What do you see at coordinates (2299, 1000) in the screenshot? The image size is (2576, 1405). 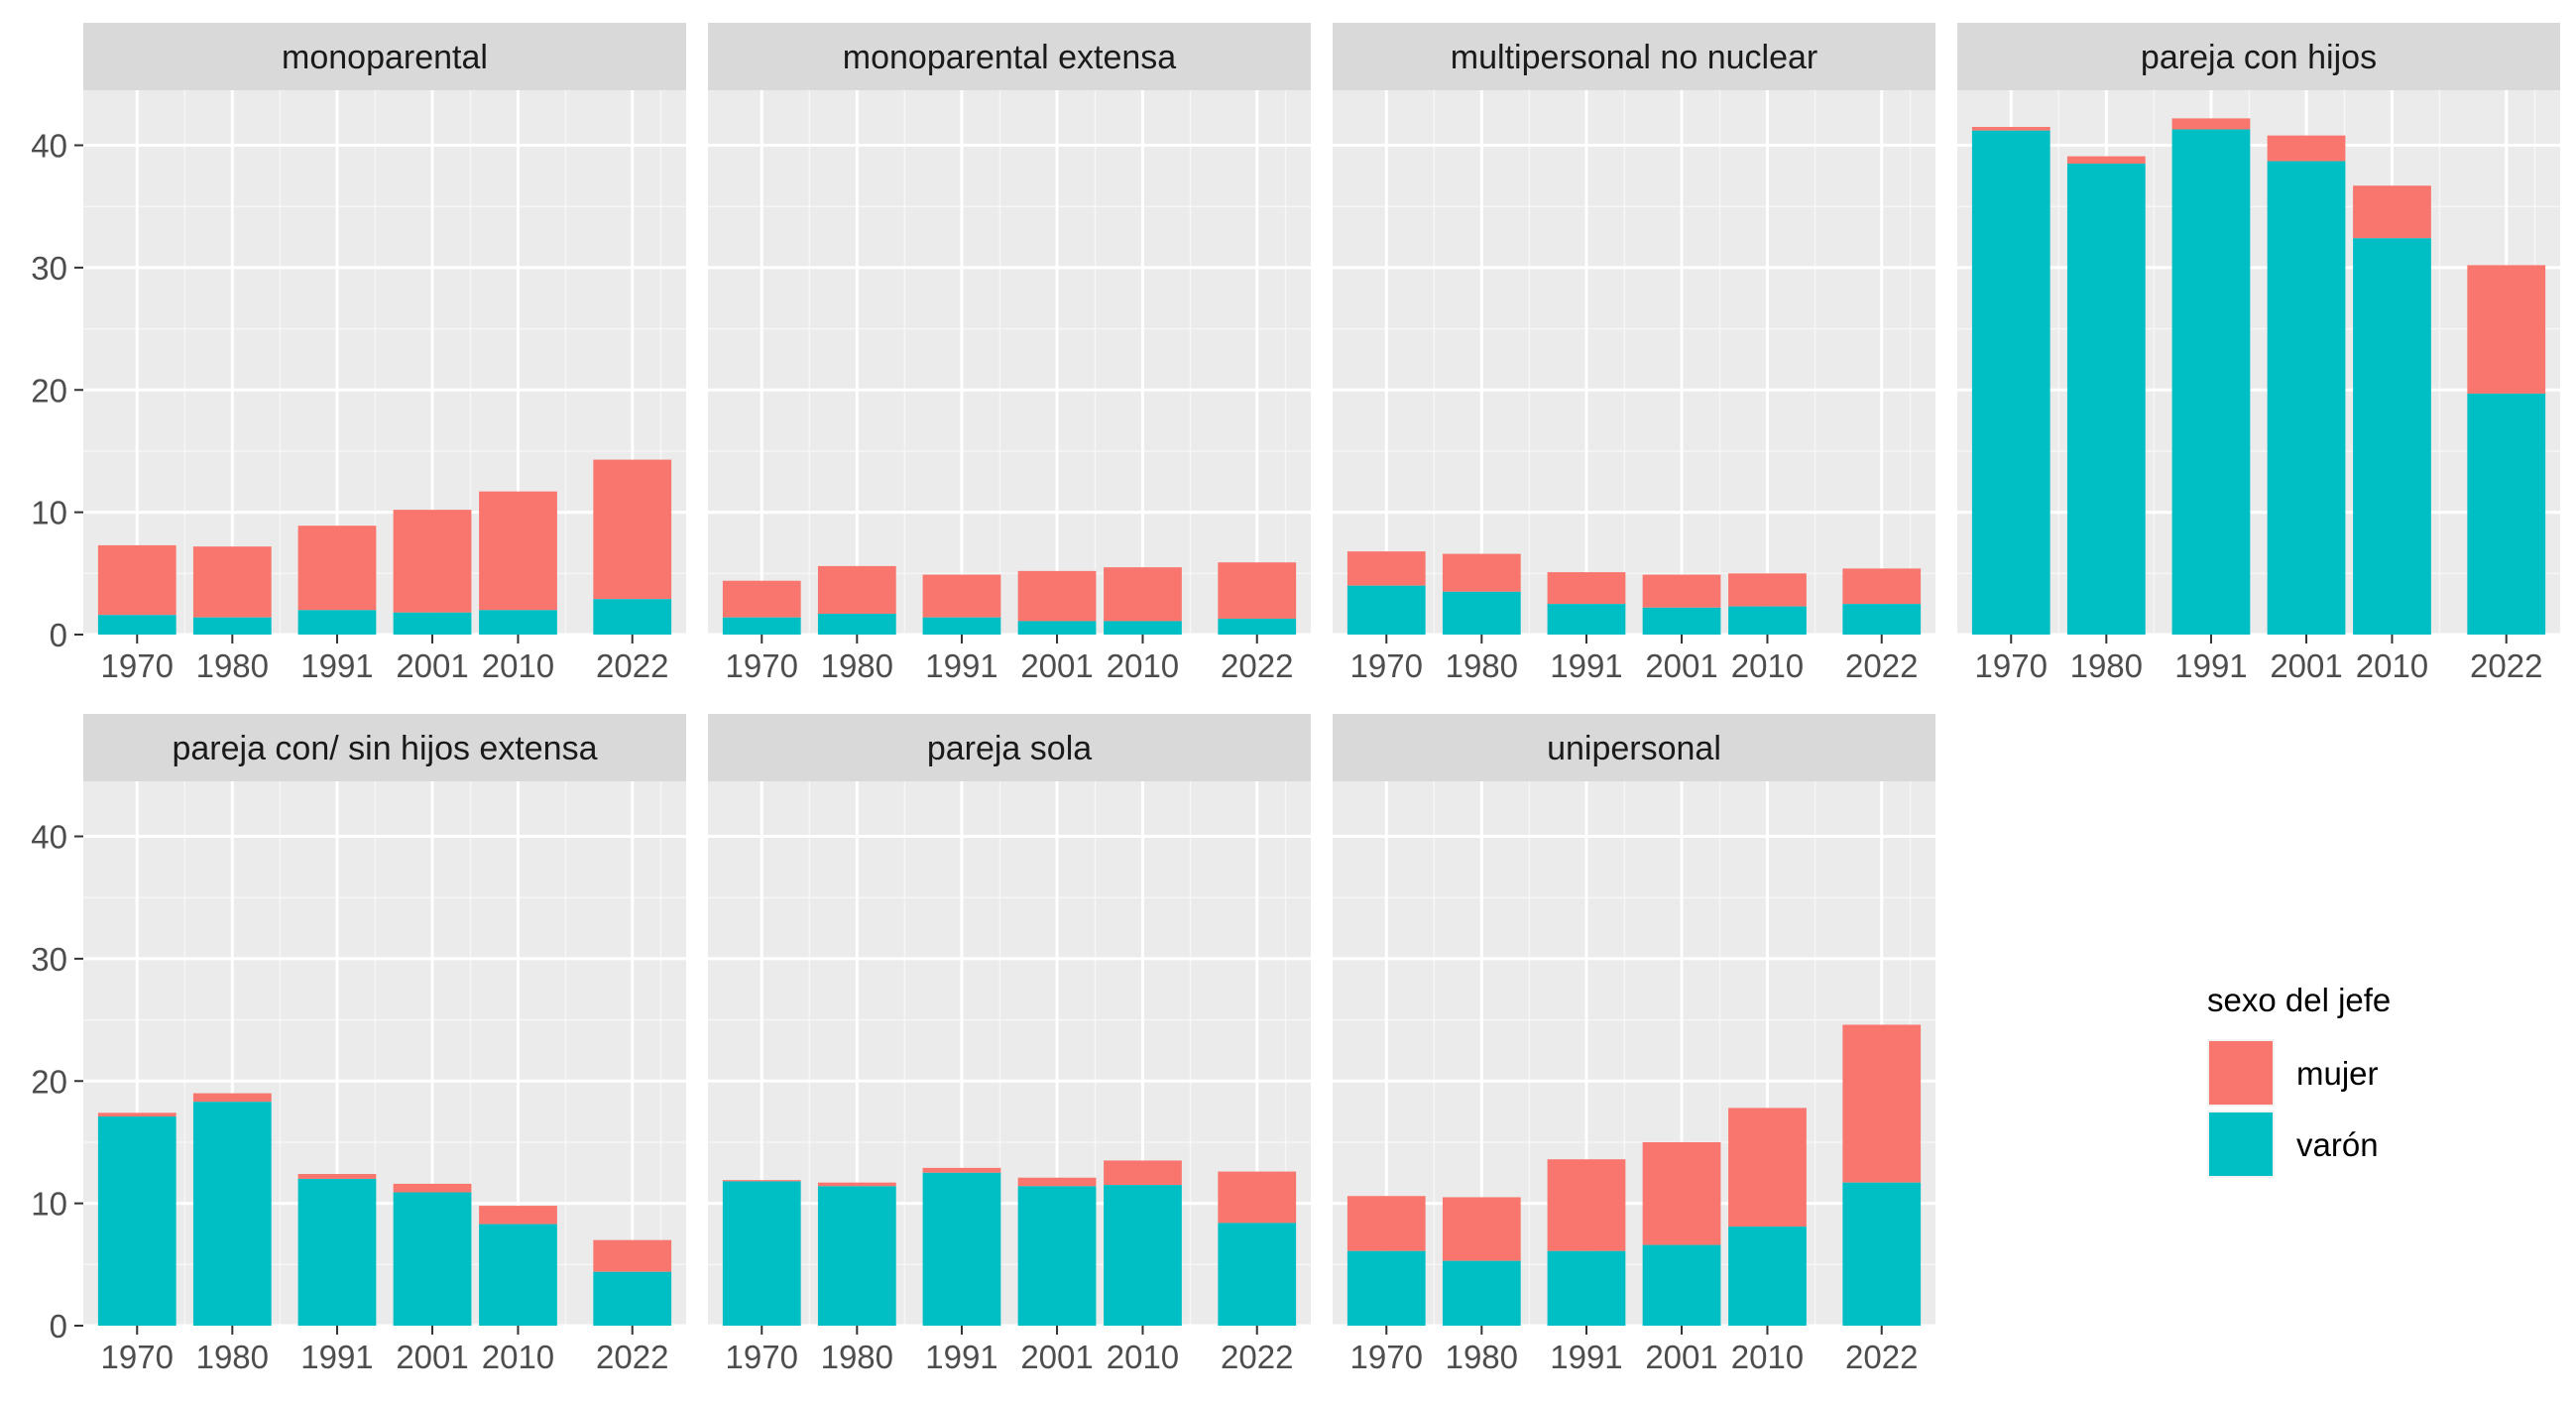 I see `legend-title: sexo del jefe` at bounding box center [2299, 1000].